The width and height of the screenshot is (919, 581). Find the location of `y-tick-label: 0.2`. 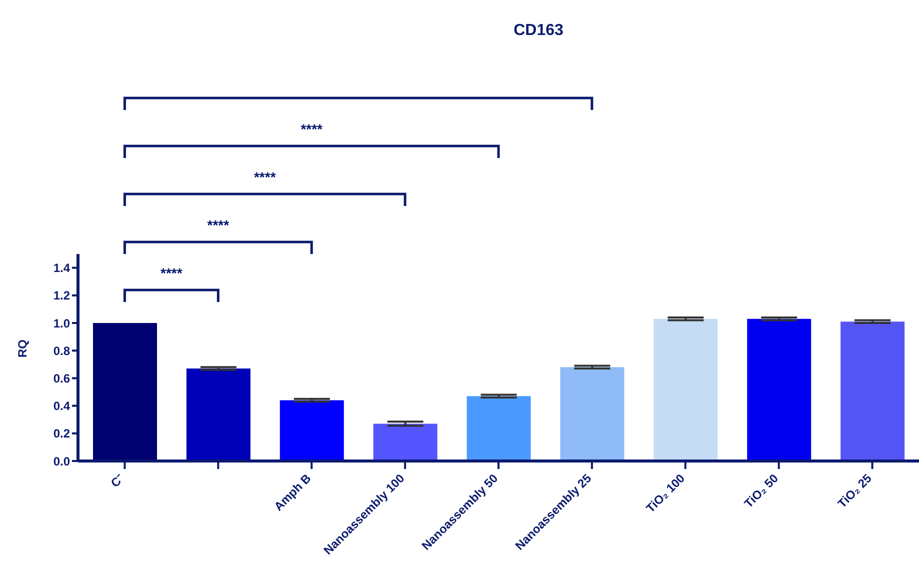

y-tick-label: 0.2 is located at coordinates (61, 433).